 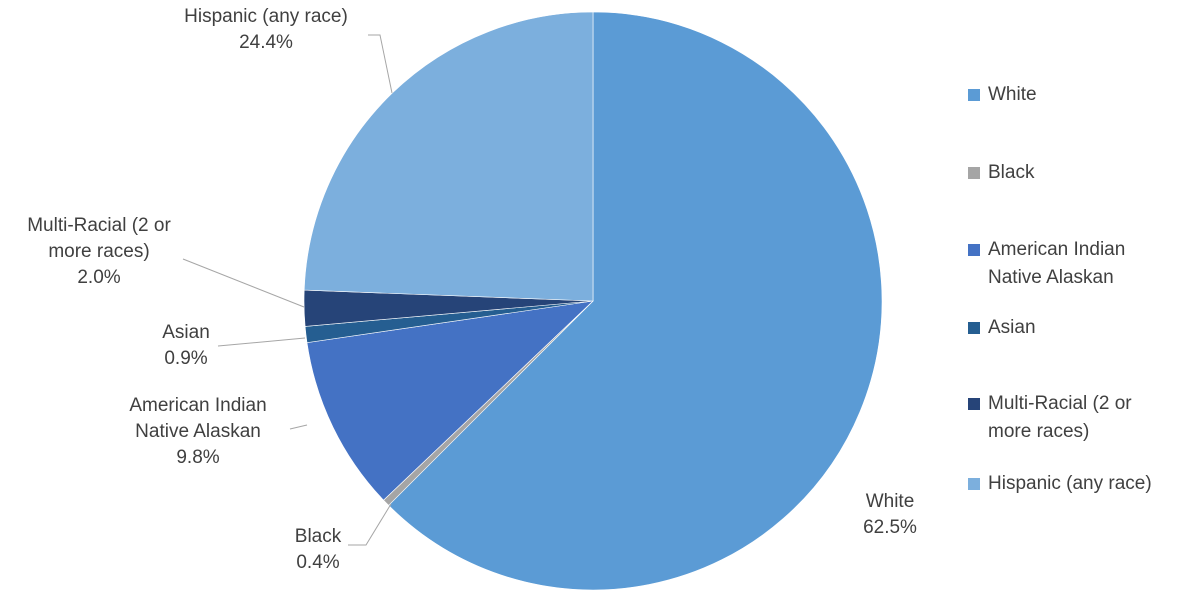 I want to click on data-label-hispanic-any-race: Hispanic (any race) 24.4%, so click(x=266, y=29).